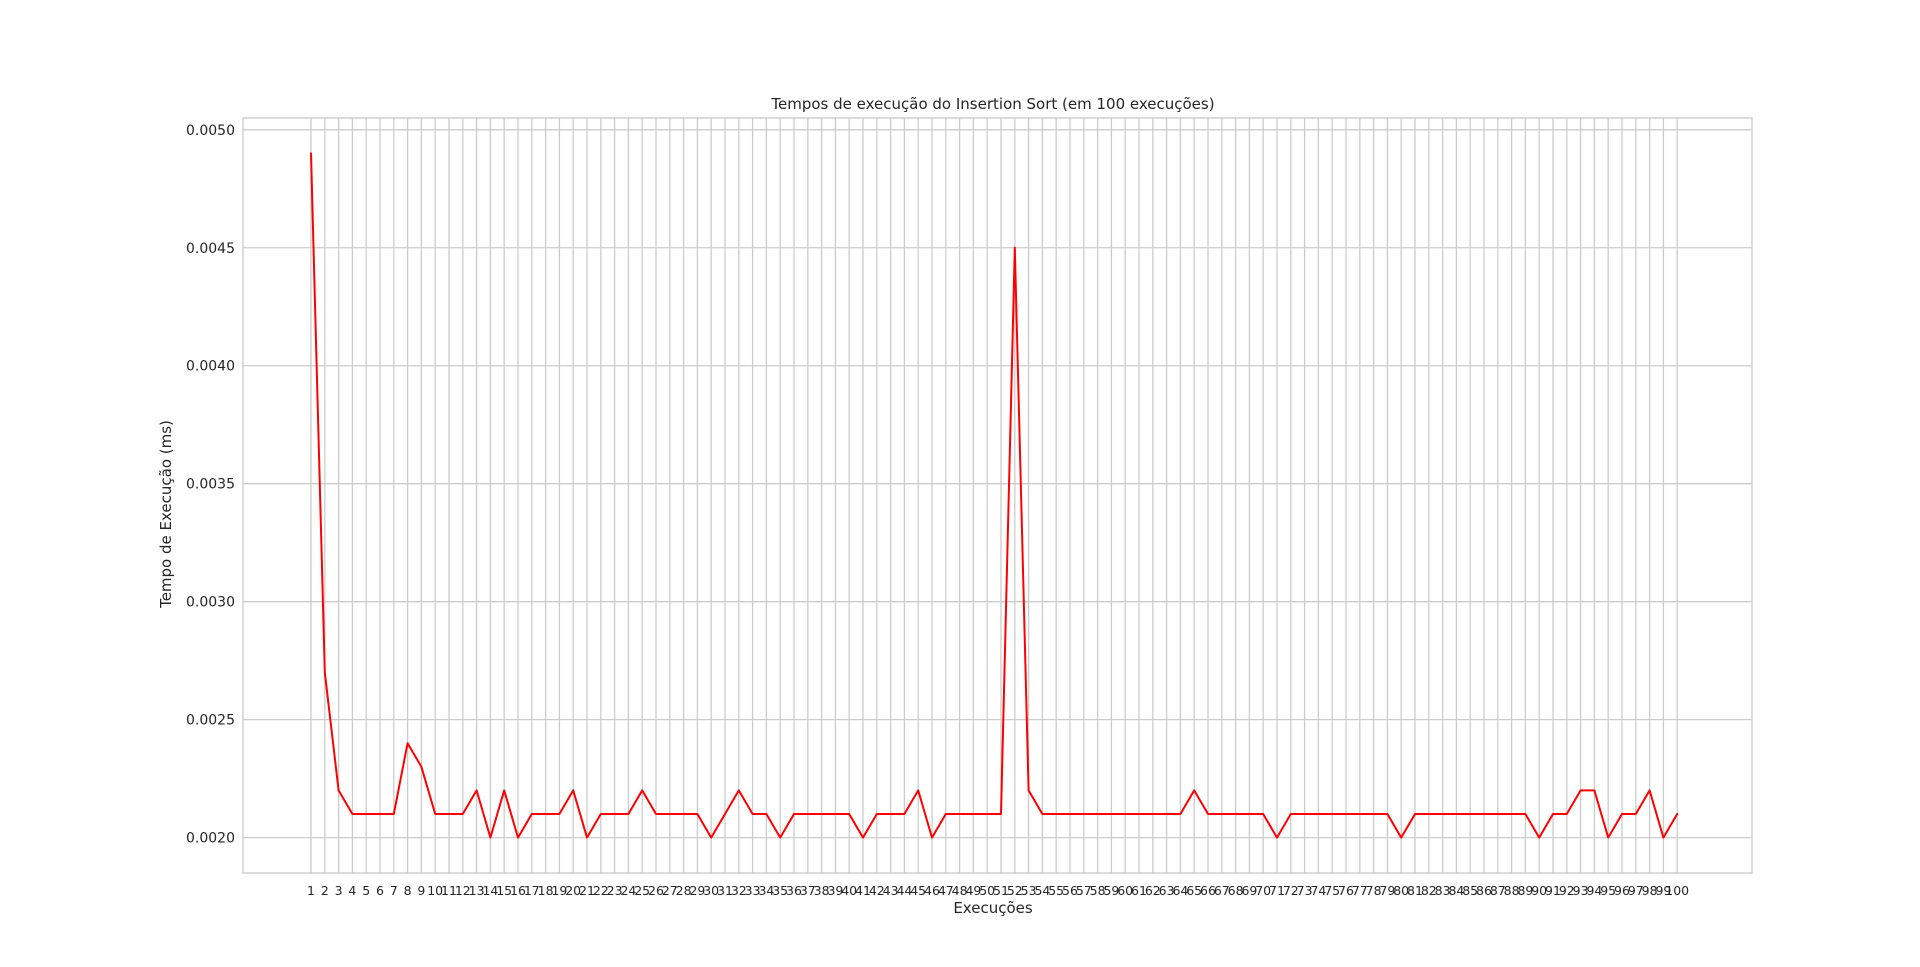 The height and width of the screenshot is (967, 1920). What do you see at coordinates (960, 890) in the screenshot?
I see `x-tick-label: 48` at bounding box center [960, 890].